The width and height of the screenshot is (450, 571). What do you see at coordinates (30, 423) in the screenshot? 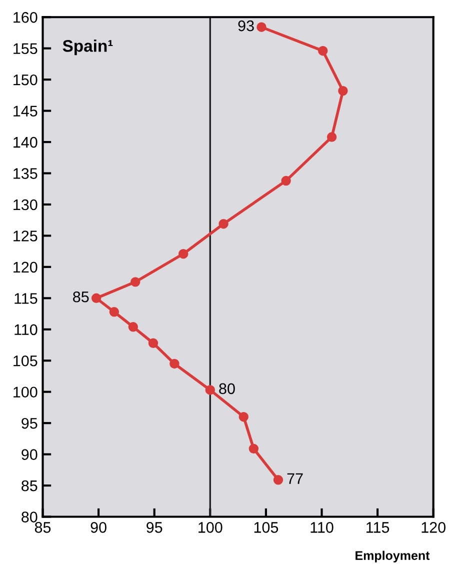
I see `y-tick-label: 95` at bounding box center [30, 423].